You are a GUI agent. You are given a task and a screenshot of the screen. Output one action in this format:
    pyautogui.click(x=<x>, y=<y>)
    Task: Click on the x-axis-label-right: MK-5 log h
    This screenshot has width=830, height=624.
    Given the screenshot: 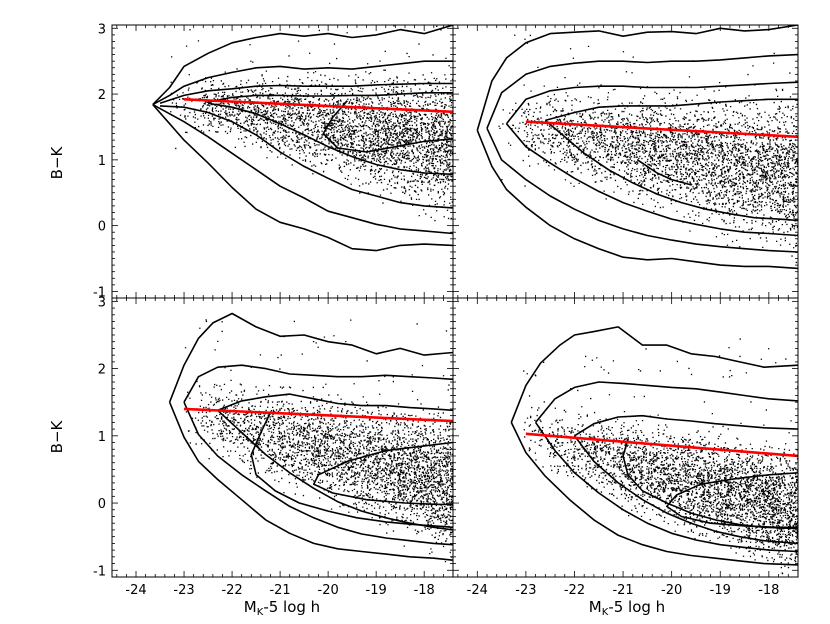 What is the action you would take?
    pyautogui.click(x=627, y=608)
    